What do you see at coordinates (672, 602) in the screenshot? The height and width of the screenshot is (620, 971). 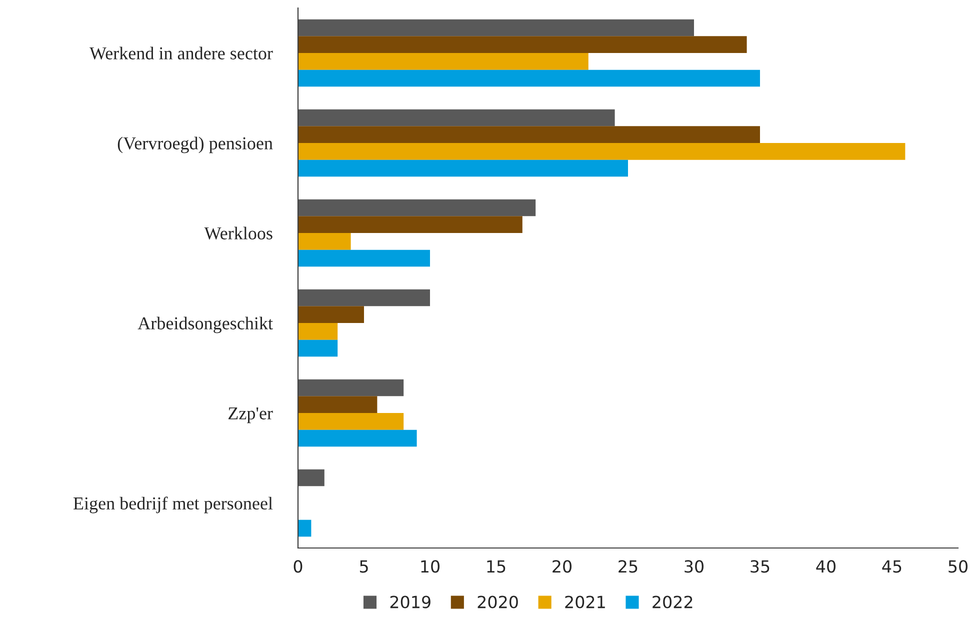 I see `legend-label: 2022` at bounding box center [672, 602].